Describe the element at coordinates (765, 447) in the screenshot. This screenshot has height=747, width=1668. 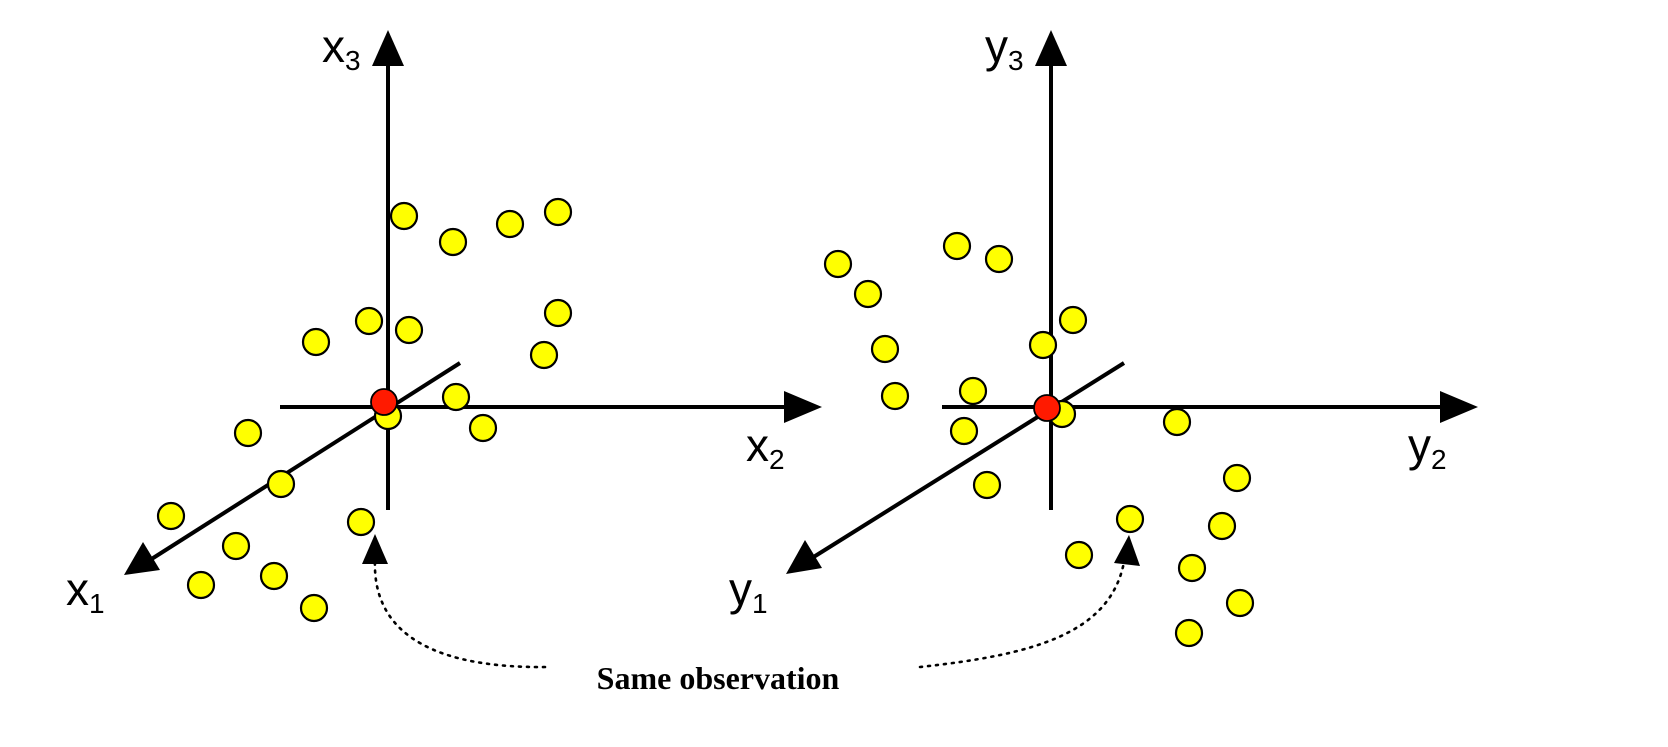
I see `x2-label: x2` at that location.